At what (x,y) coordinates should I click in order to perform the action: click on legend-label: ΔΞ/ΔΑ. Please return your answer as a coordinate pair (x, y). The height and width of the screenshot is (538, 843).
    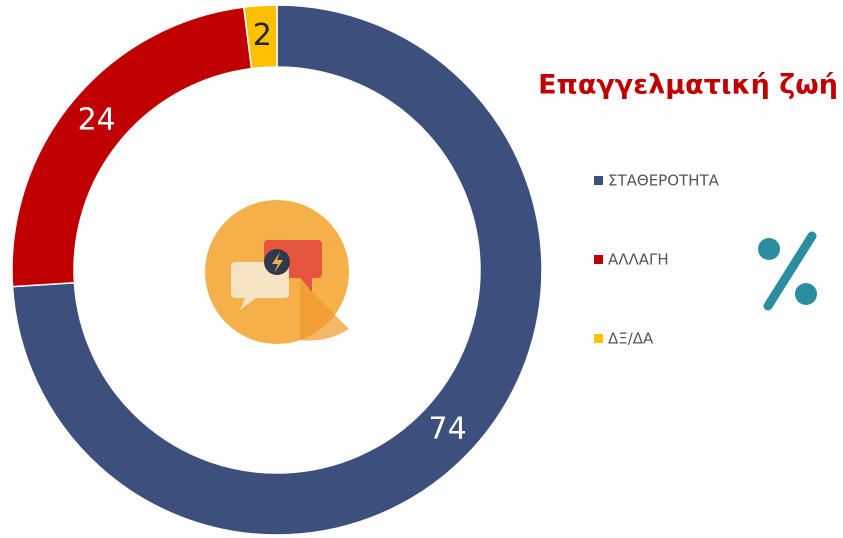
    Looking at the image, I should click on (631, 339).